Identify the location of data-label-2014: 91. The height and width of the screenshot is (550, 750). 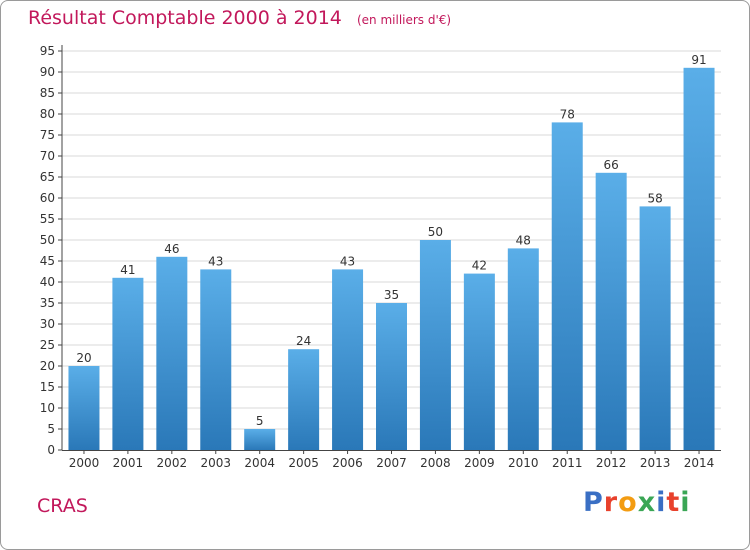
(698, 60).